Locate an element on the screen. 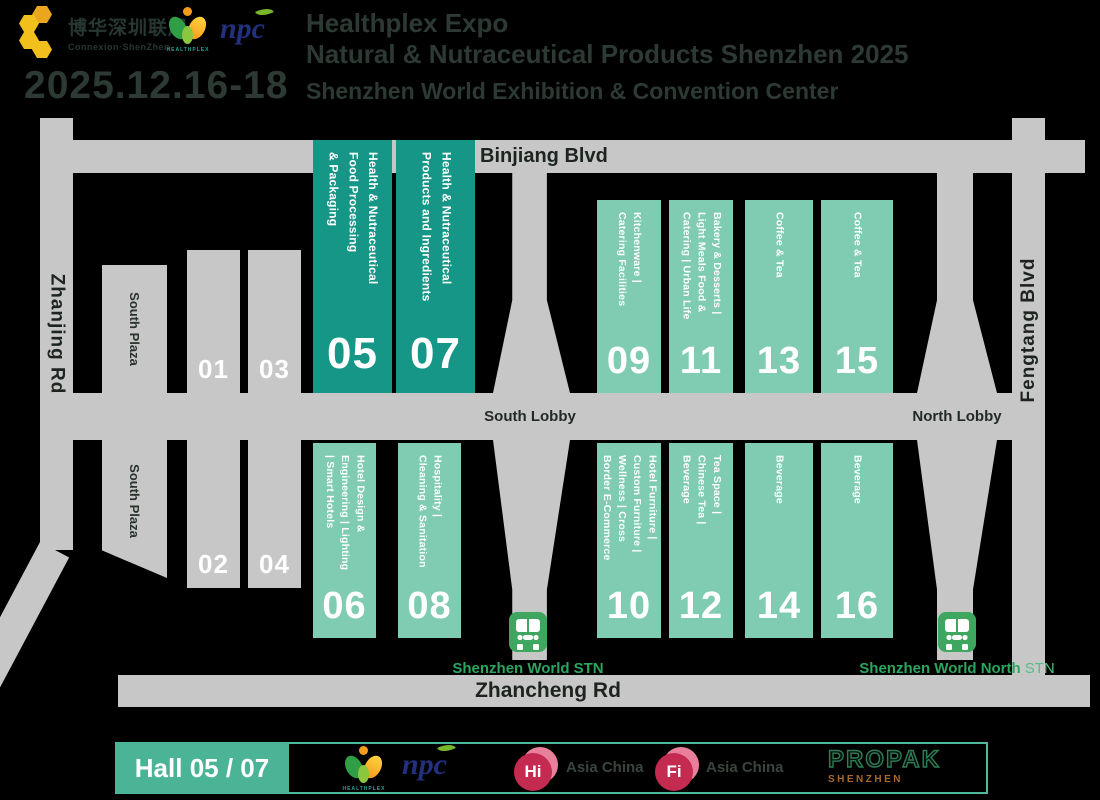 The width and height of the screenshot is (1100, 800). connexion-logo-en-text: Connexion·ShenZhen is located at coordinates (119, 47).